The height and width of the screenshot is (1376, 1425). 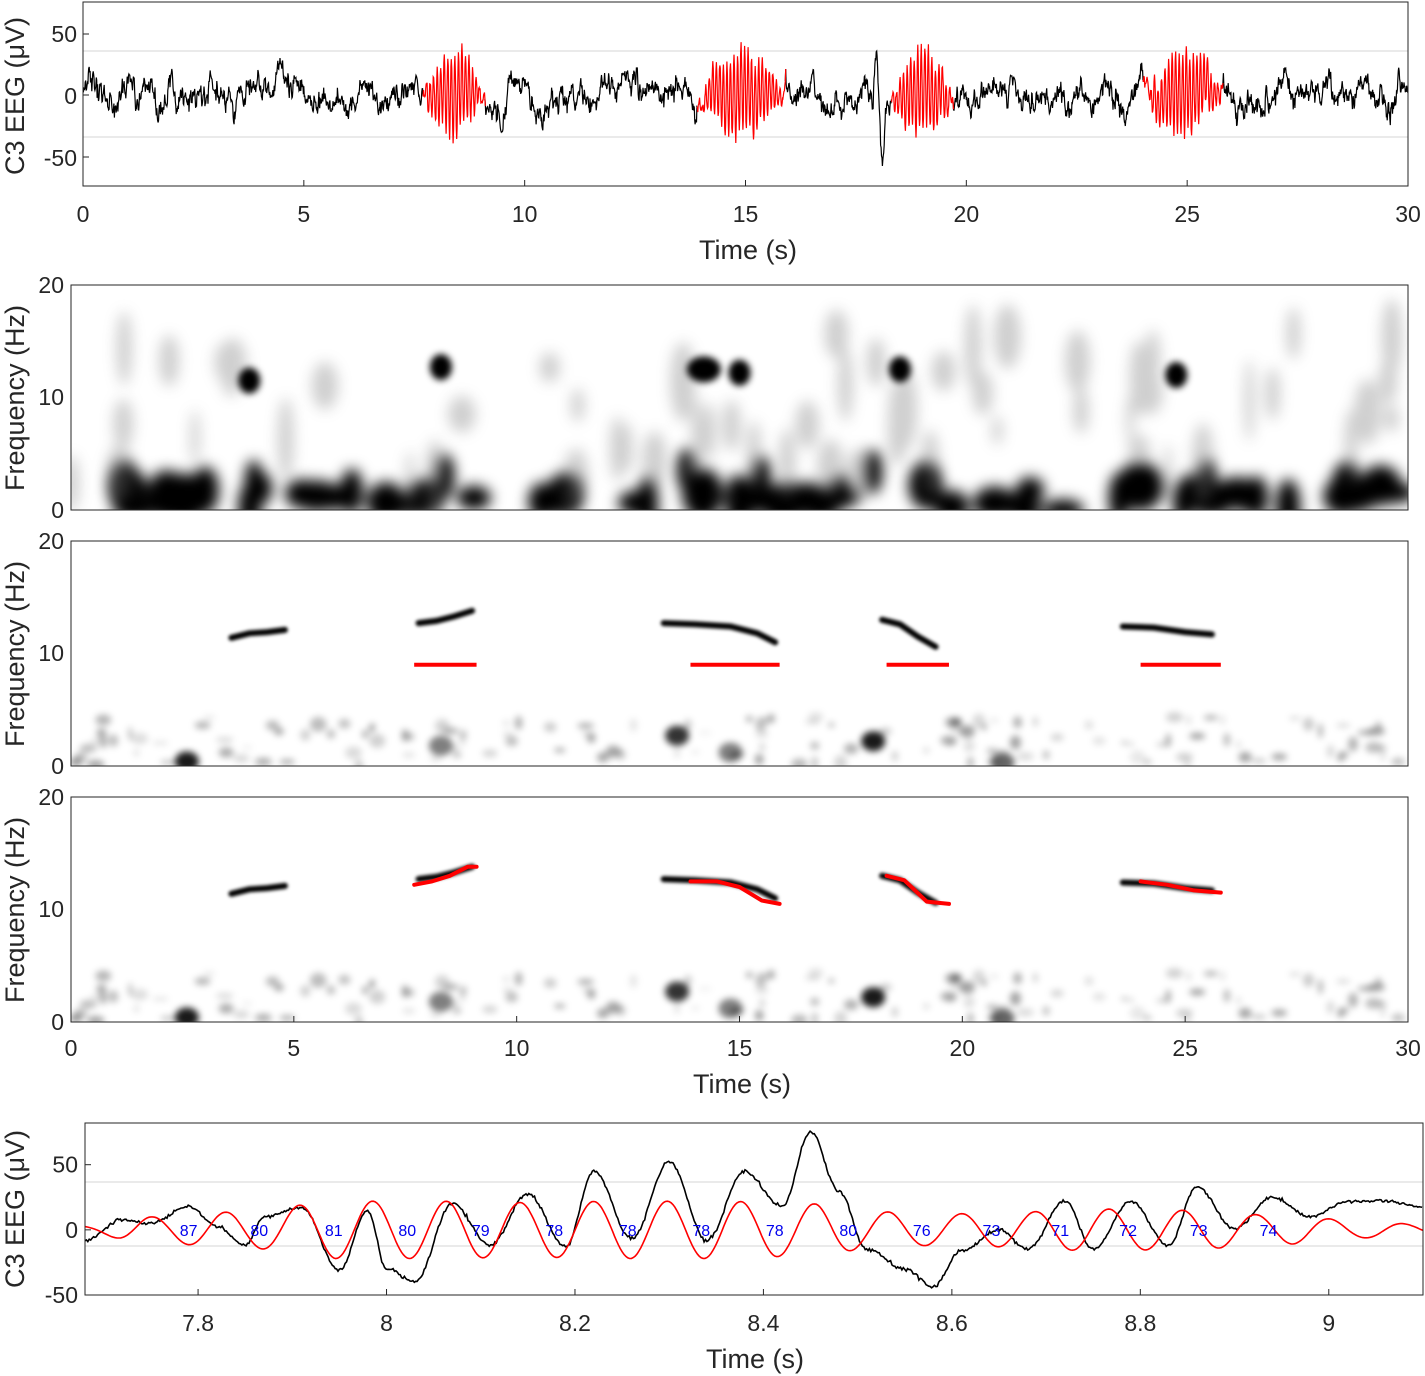 What do you see at coordinates (51, 541) in the screenshot?
I see `ridge-detection-ytick-20: 20` at bounding box center [51, 541].